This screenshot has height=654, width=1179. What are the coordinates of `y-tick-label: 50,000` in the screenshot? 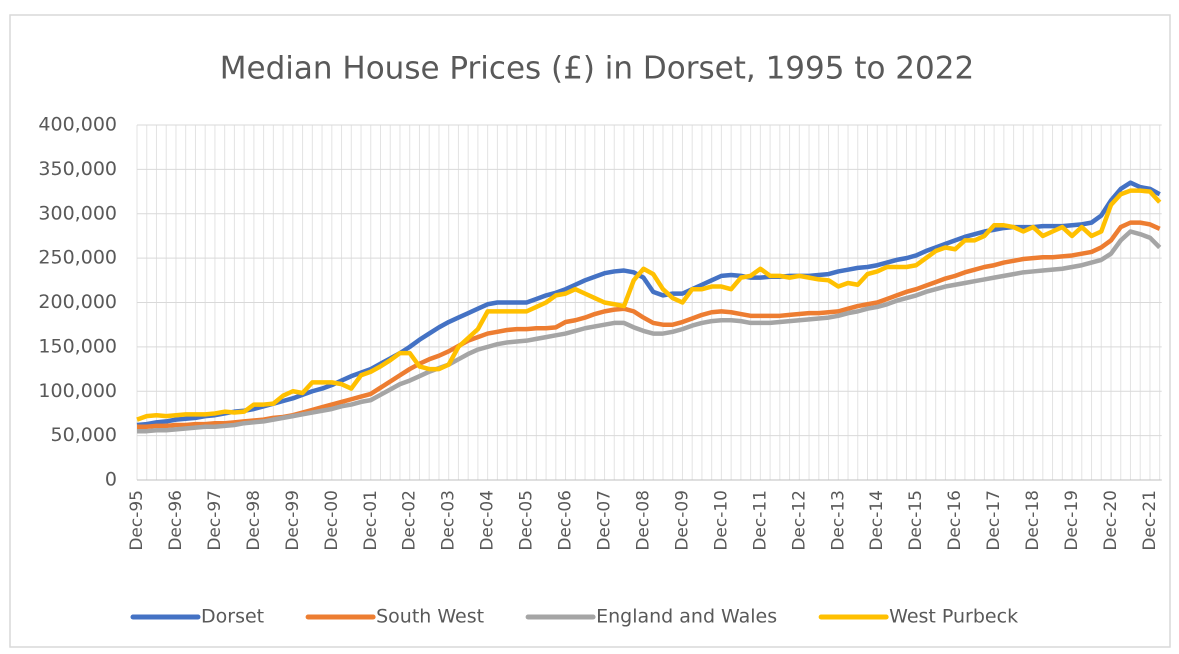 It's located at (84, 435).